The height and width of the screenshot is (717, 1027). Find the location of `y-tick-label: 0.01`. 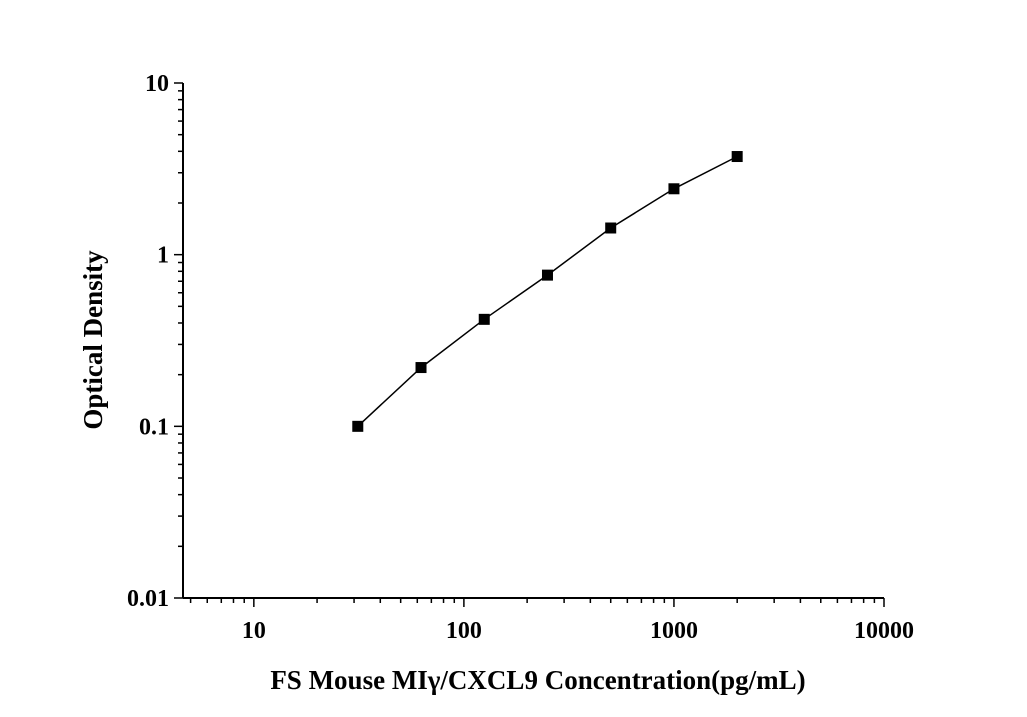

y-tick-label: 0.01 is located at coordinates (148, 599).